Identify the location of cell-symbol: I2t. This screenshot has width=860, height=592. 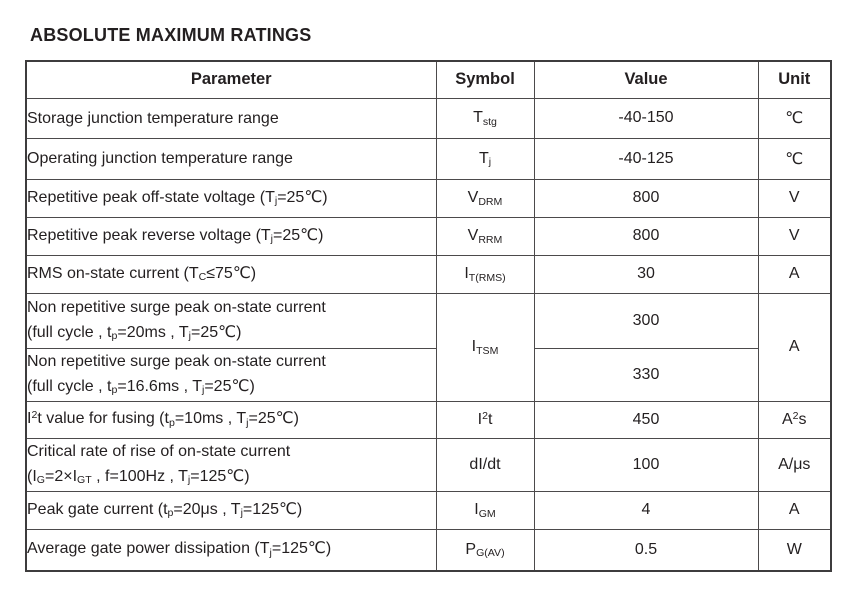
(485, 419).